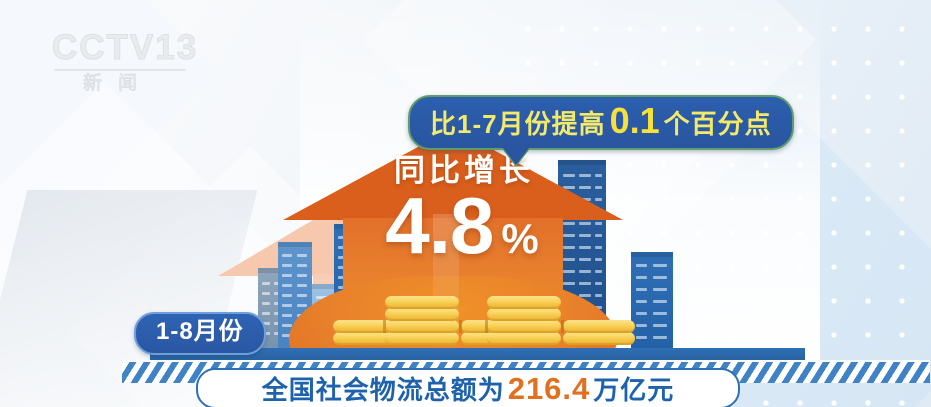 The image size is (931, 407). I want to click on headline-prefix: 全国社会物流总额为, so click(383, 390).